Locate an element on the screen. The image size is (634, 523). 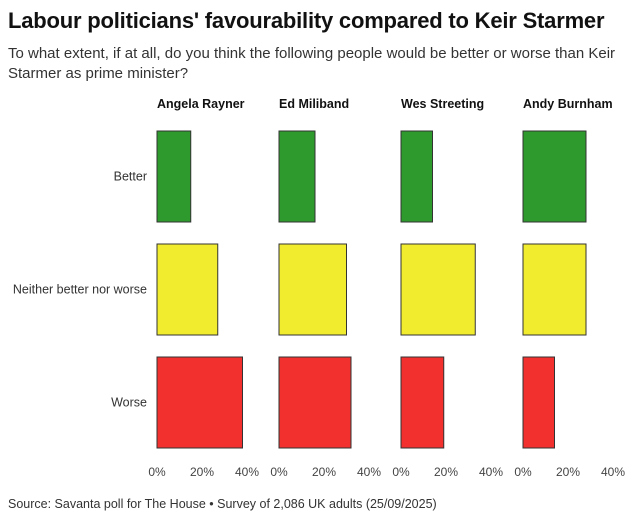
panel-label-wes-streeting: Wes Streeting is located at coordinates (442, 104).